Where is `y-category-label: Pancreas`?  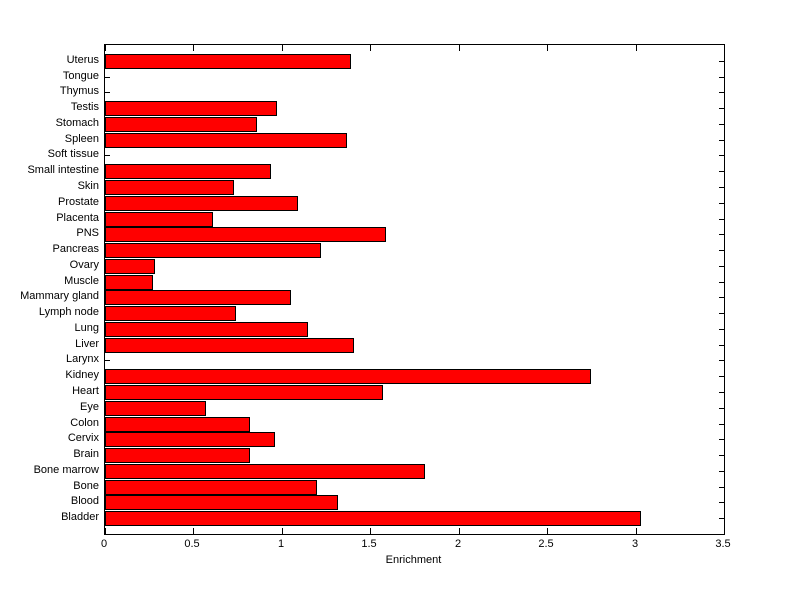 y-category-label: Pancreas is located at coordinates (75, 249).